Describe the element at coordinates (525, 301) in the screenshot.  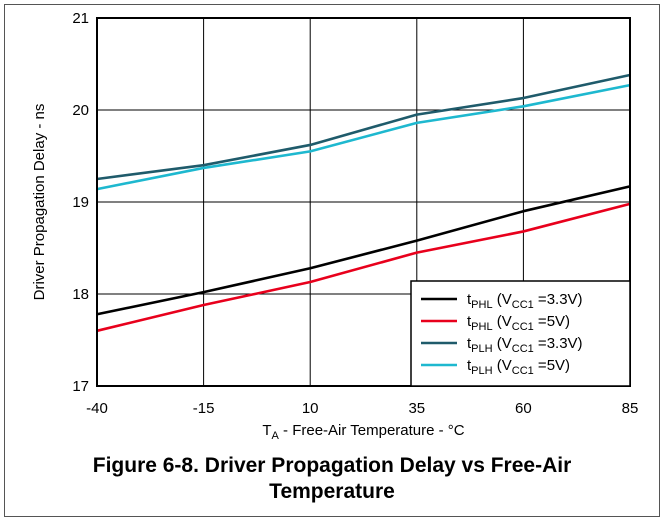
I see `legend-label: tPHL (VCC1 =3.3V)` at that location.